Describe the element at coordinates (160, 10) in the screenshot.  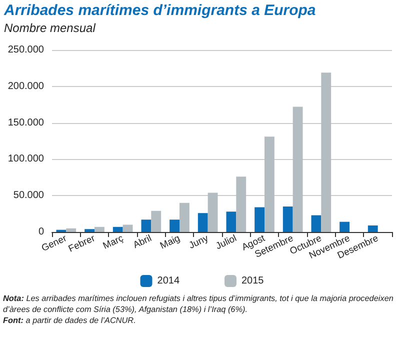
I see `chart-title: Arribades marítimes d’immigrants a Europa` at that location.